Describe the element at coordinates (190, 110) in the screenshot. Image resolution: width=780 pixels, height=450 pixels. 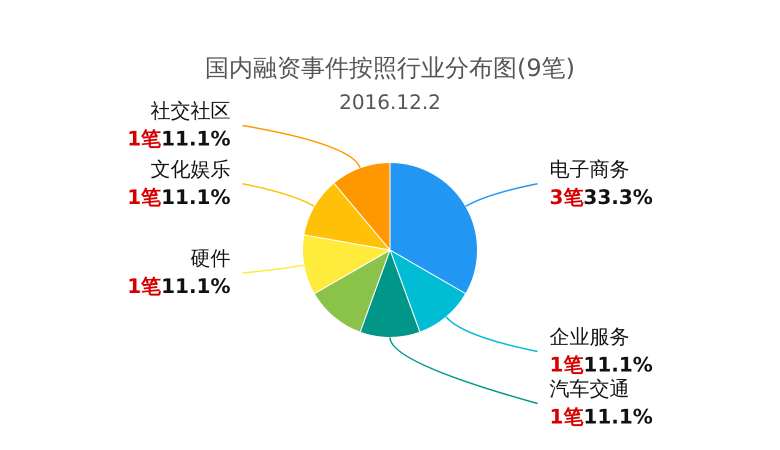
I see `slice-label: 社交社区` at that location.